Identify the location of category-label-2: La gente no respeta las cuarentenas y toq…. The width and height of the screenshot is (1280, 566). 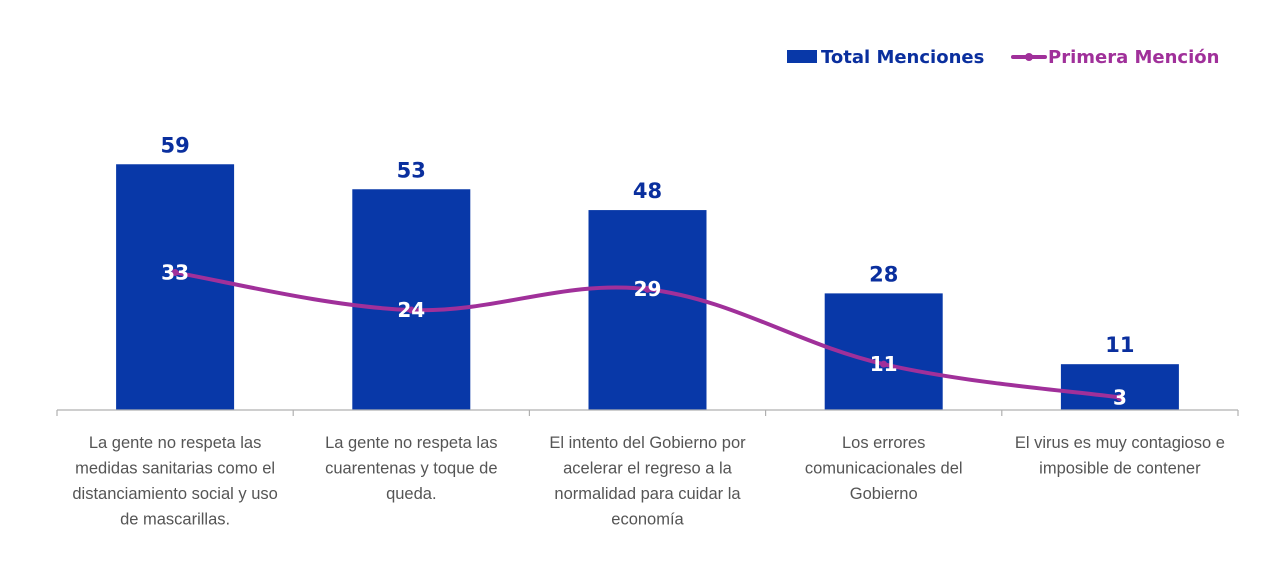
(411, 468).